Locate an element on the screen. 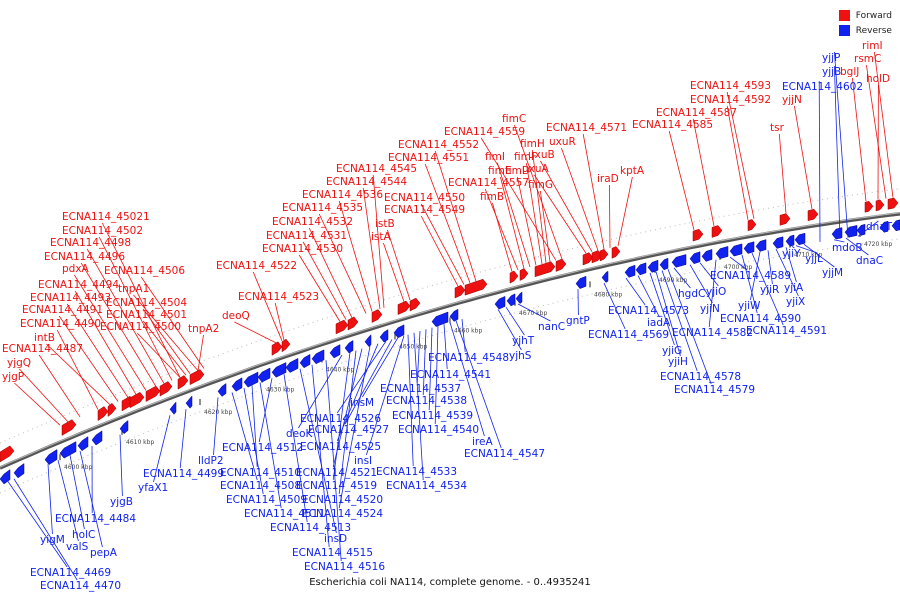  reverse-gene-label-irea: ireA is located at coordinates (482, 442).